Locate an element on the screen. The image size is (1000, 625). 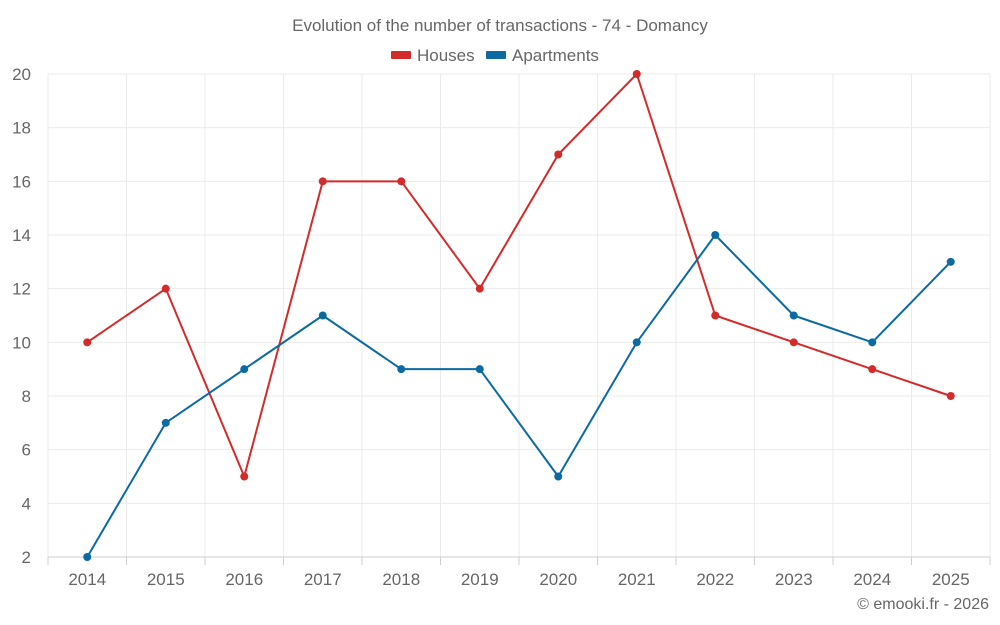
x-tick-label: 2018 is located at coordinates (401, 579).